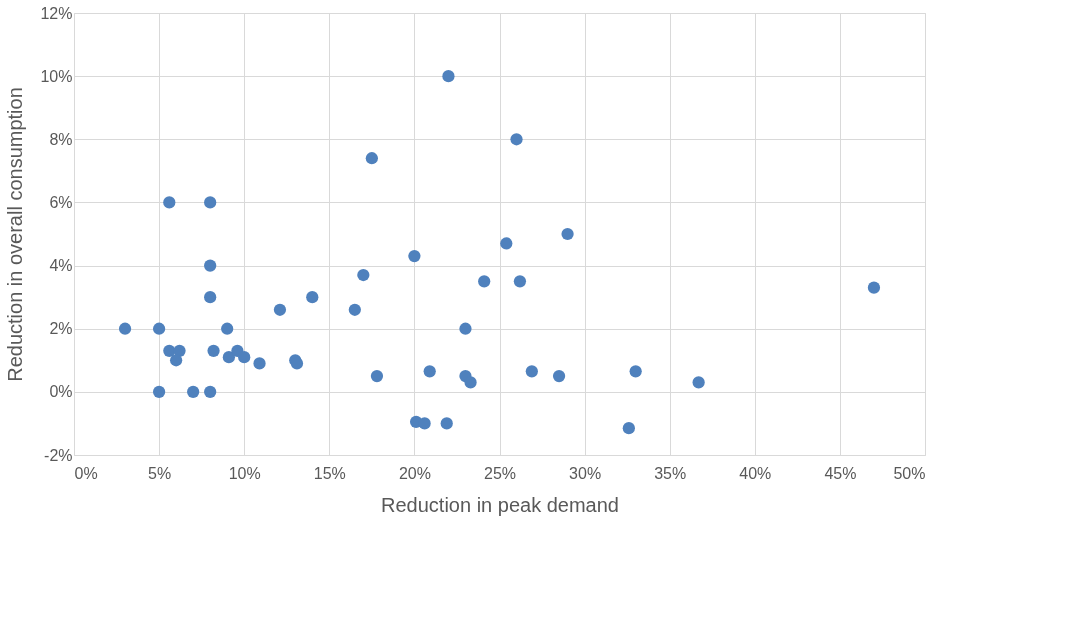 This screenshot has height=628, width=1077. What do you see at coordinates (414, 473) in the screenshot?
I see `x-tick-label: 20%` at bounding box center [414, 473].